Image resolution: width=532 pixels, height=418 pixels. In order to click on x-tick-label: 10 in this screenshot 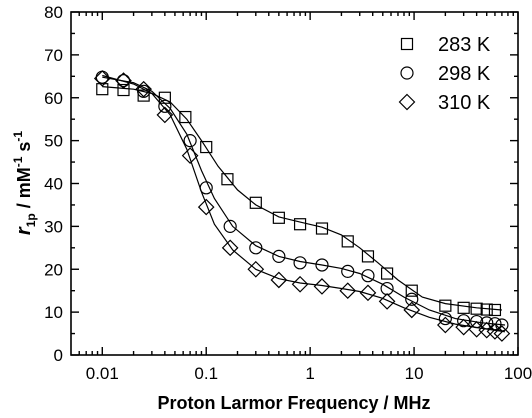, I will do `click(414, 373)`.